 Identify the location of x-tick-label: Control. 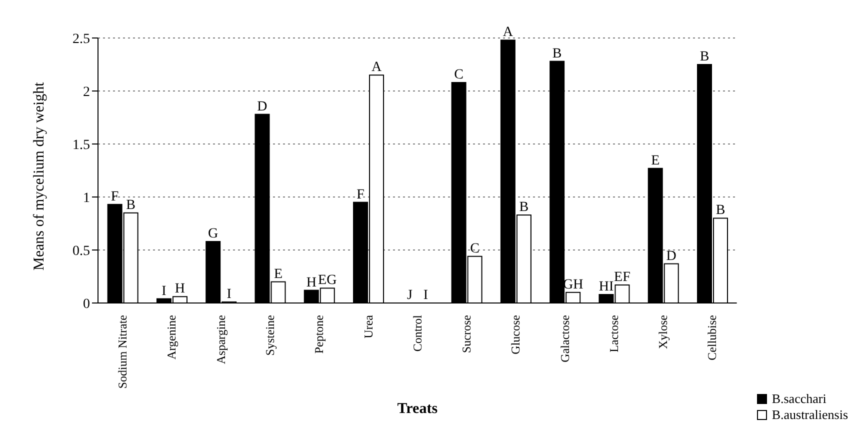
(417, 333).